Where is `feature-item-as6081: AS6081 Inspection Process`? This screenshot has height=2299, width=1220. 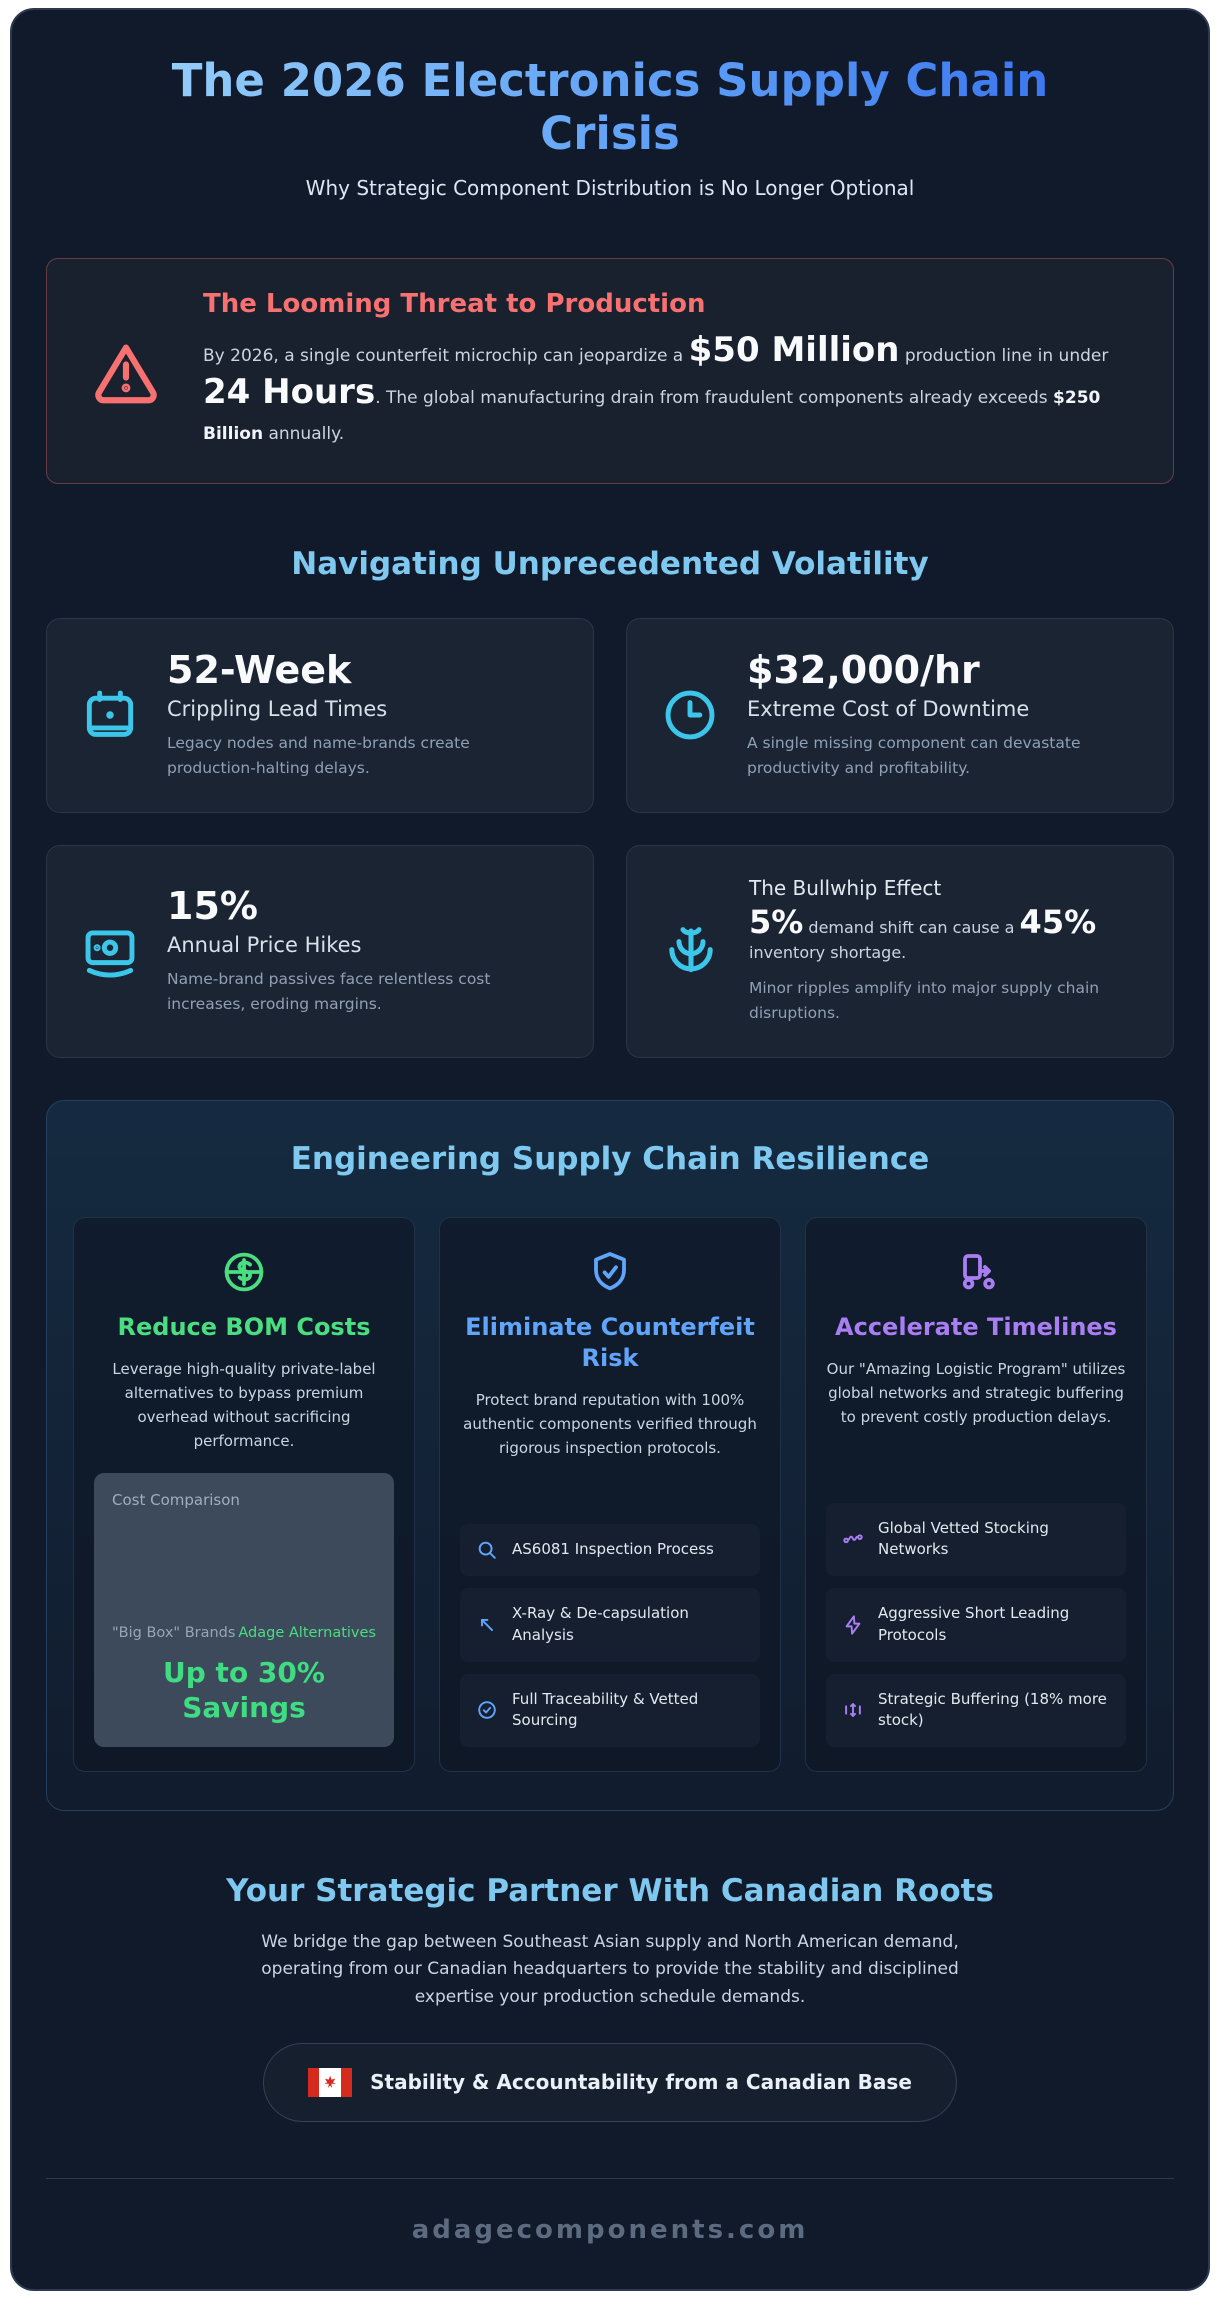 feature-item-as6081: AS6081 Inspection Process is located at coordinates (610, 1550).